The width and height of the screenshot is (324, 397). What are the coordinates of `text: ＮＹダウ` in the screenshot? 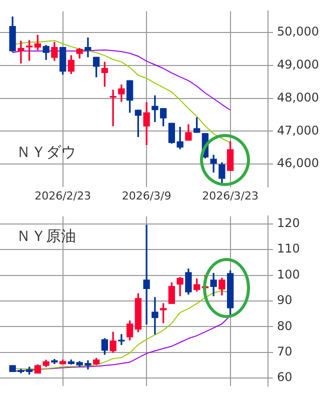 It's located at (46, 151).